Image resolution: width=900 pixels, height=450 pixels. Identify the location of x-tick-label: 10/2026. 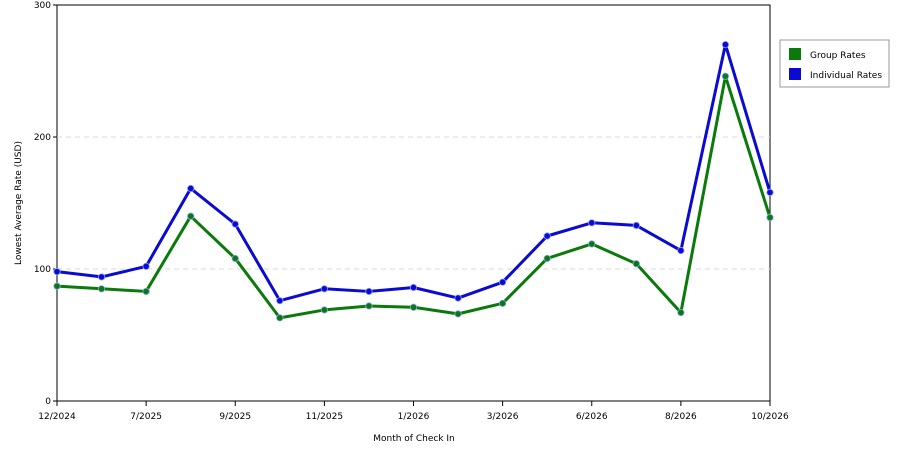
(770, 417).